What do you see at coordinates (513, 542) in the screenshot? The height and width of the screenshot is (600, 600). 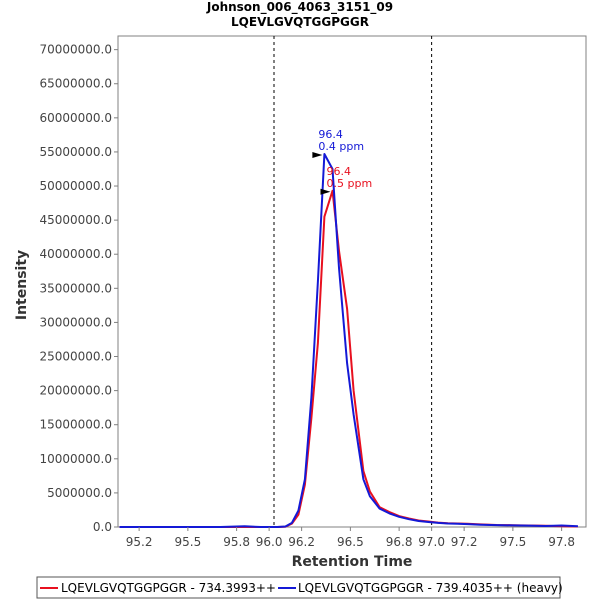 I see `x-tick-label: 97.5` at bounding box center [513, 542].